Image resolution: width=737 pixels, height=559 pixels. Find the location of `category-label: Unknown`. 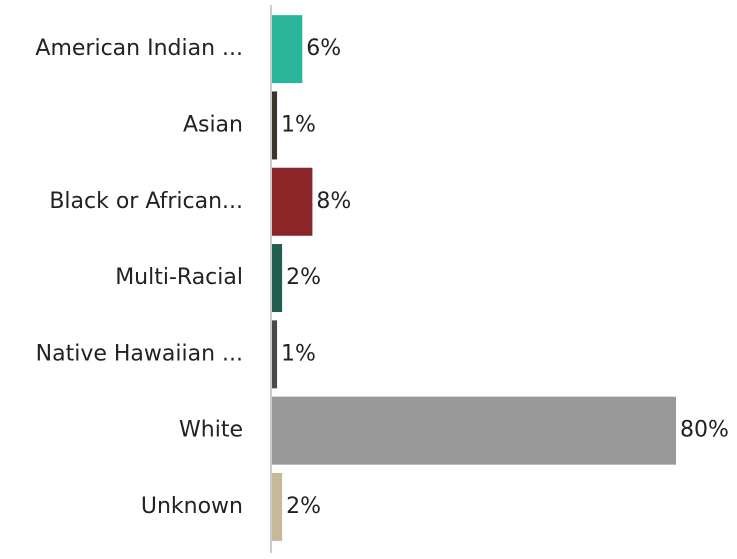

category-label: Unknown is located at coordinates (192, 506).